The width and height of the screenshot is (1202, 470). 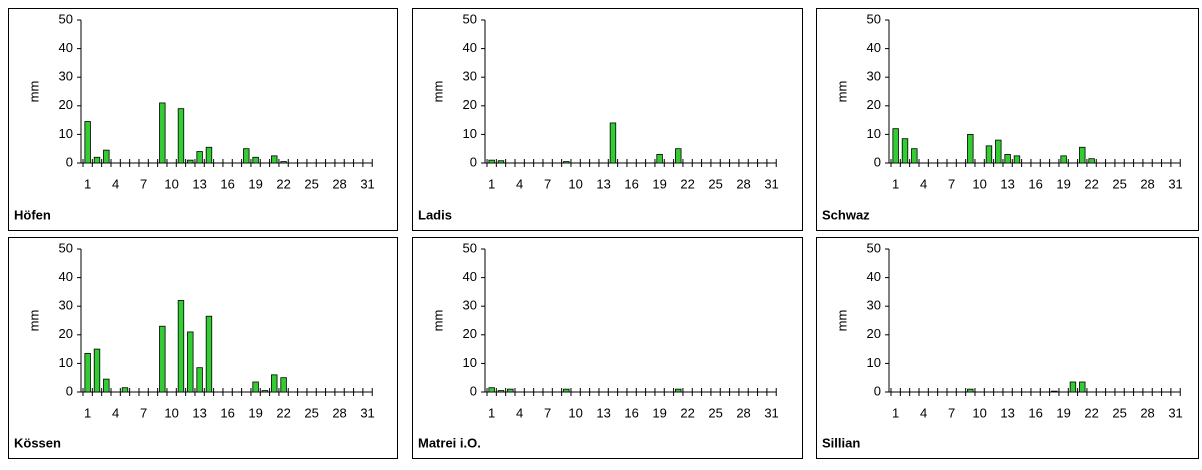 What do you see at coordinates (449, 442) in the screenshot?
I see `panel-title: Matrei i.O.` at bounding box center [449, 442].